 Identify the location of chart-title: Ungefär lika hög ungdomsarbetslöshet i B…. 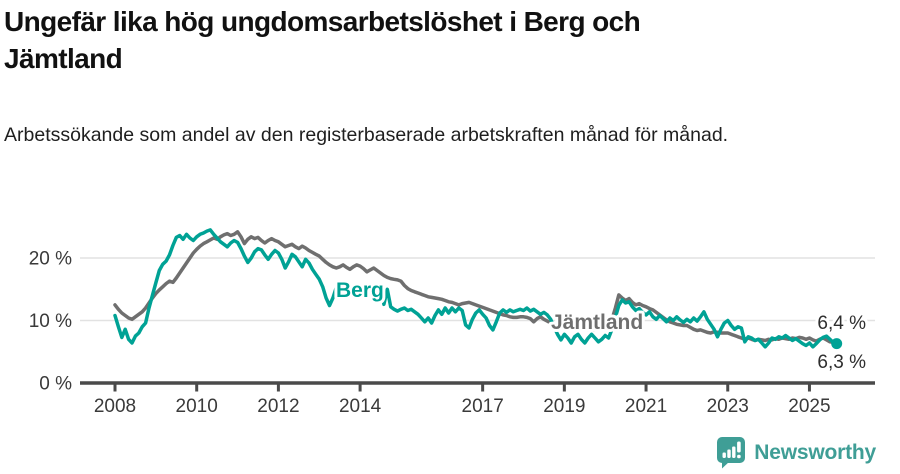
(322, 40).